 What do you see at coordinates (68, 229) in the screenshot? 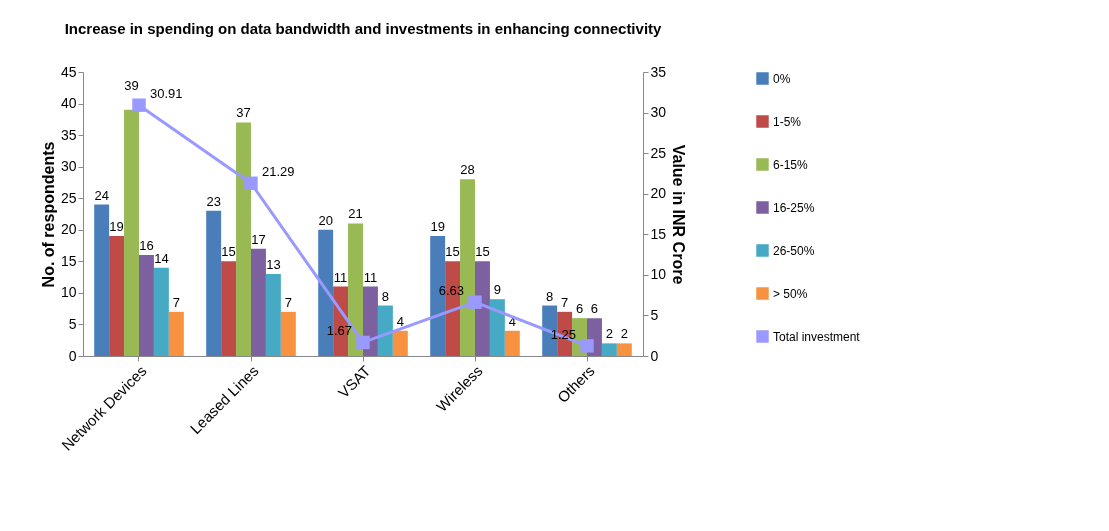
I see `y-tick-label: 20` at bounding box center [68, 229].